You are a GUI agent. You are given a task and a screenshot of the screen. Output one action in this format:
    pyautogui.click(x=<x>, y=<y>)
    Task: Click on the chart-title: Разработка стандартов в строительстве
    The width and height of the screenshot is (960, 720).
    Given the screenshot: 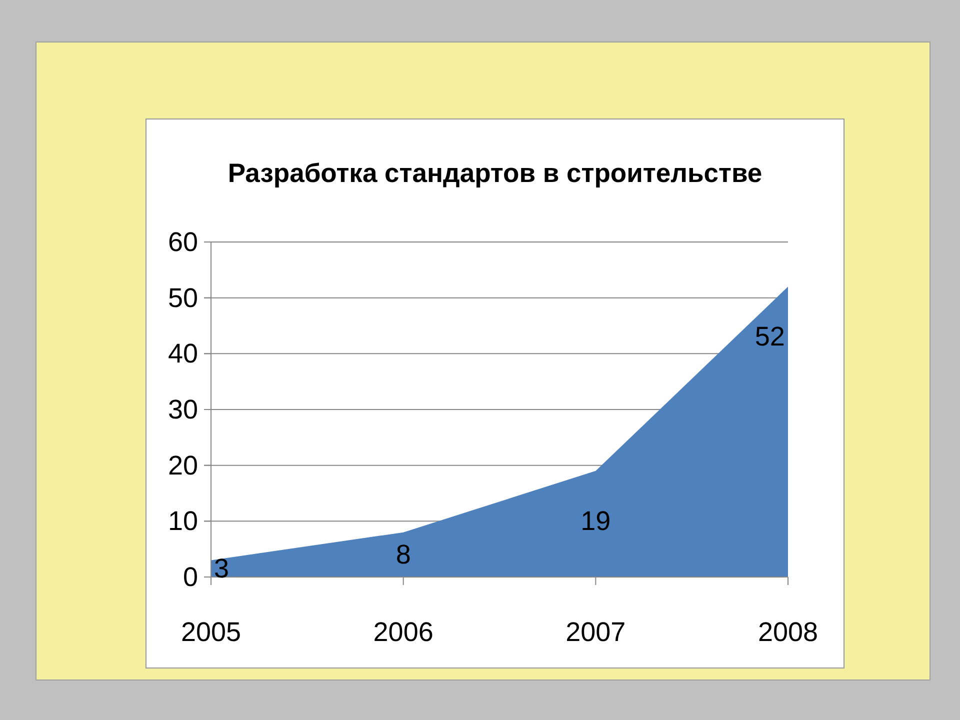 What is the action you would take?
    pyautogui.click(x=495, y=173)
    